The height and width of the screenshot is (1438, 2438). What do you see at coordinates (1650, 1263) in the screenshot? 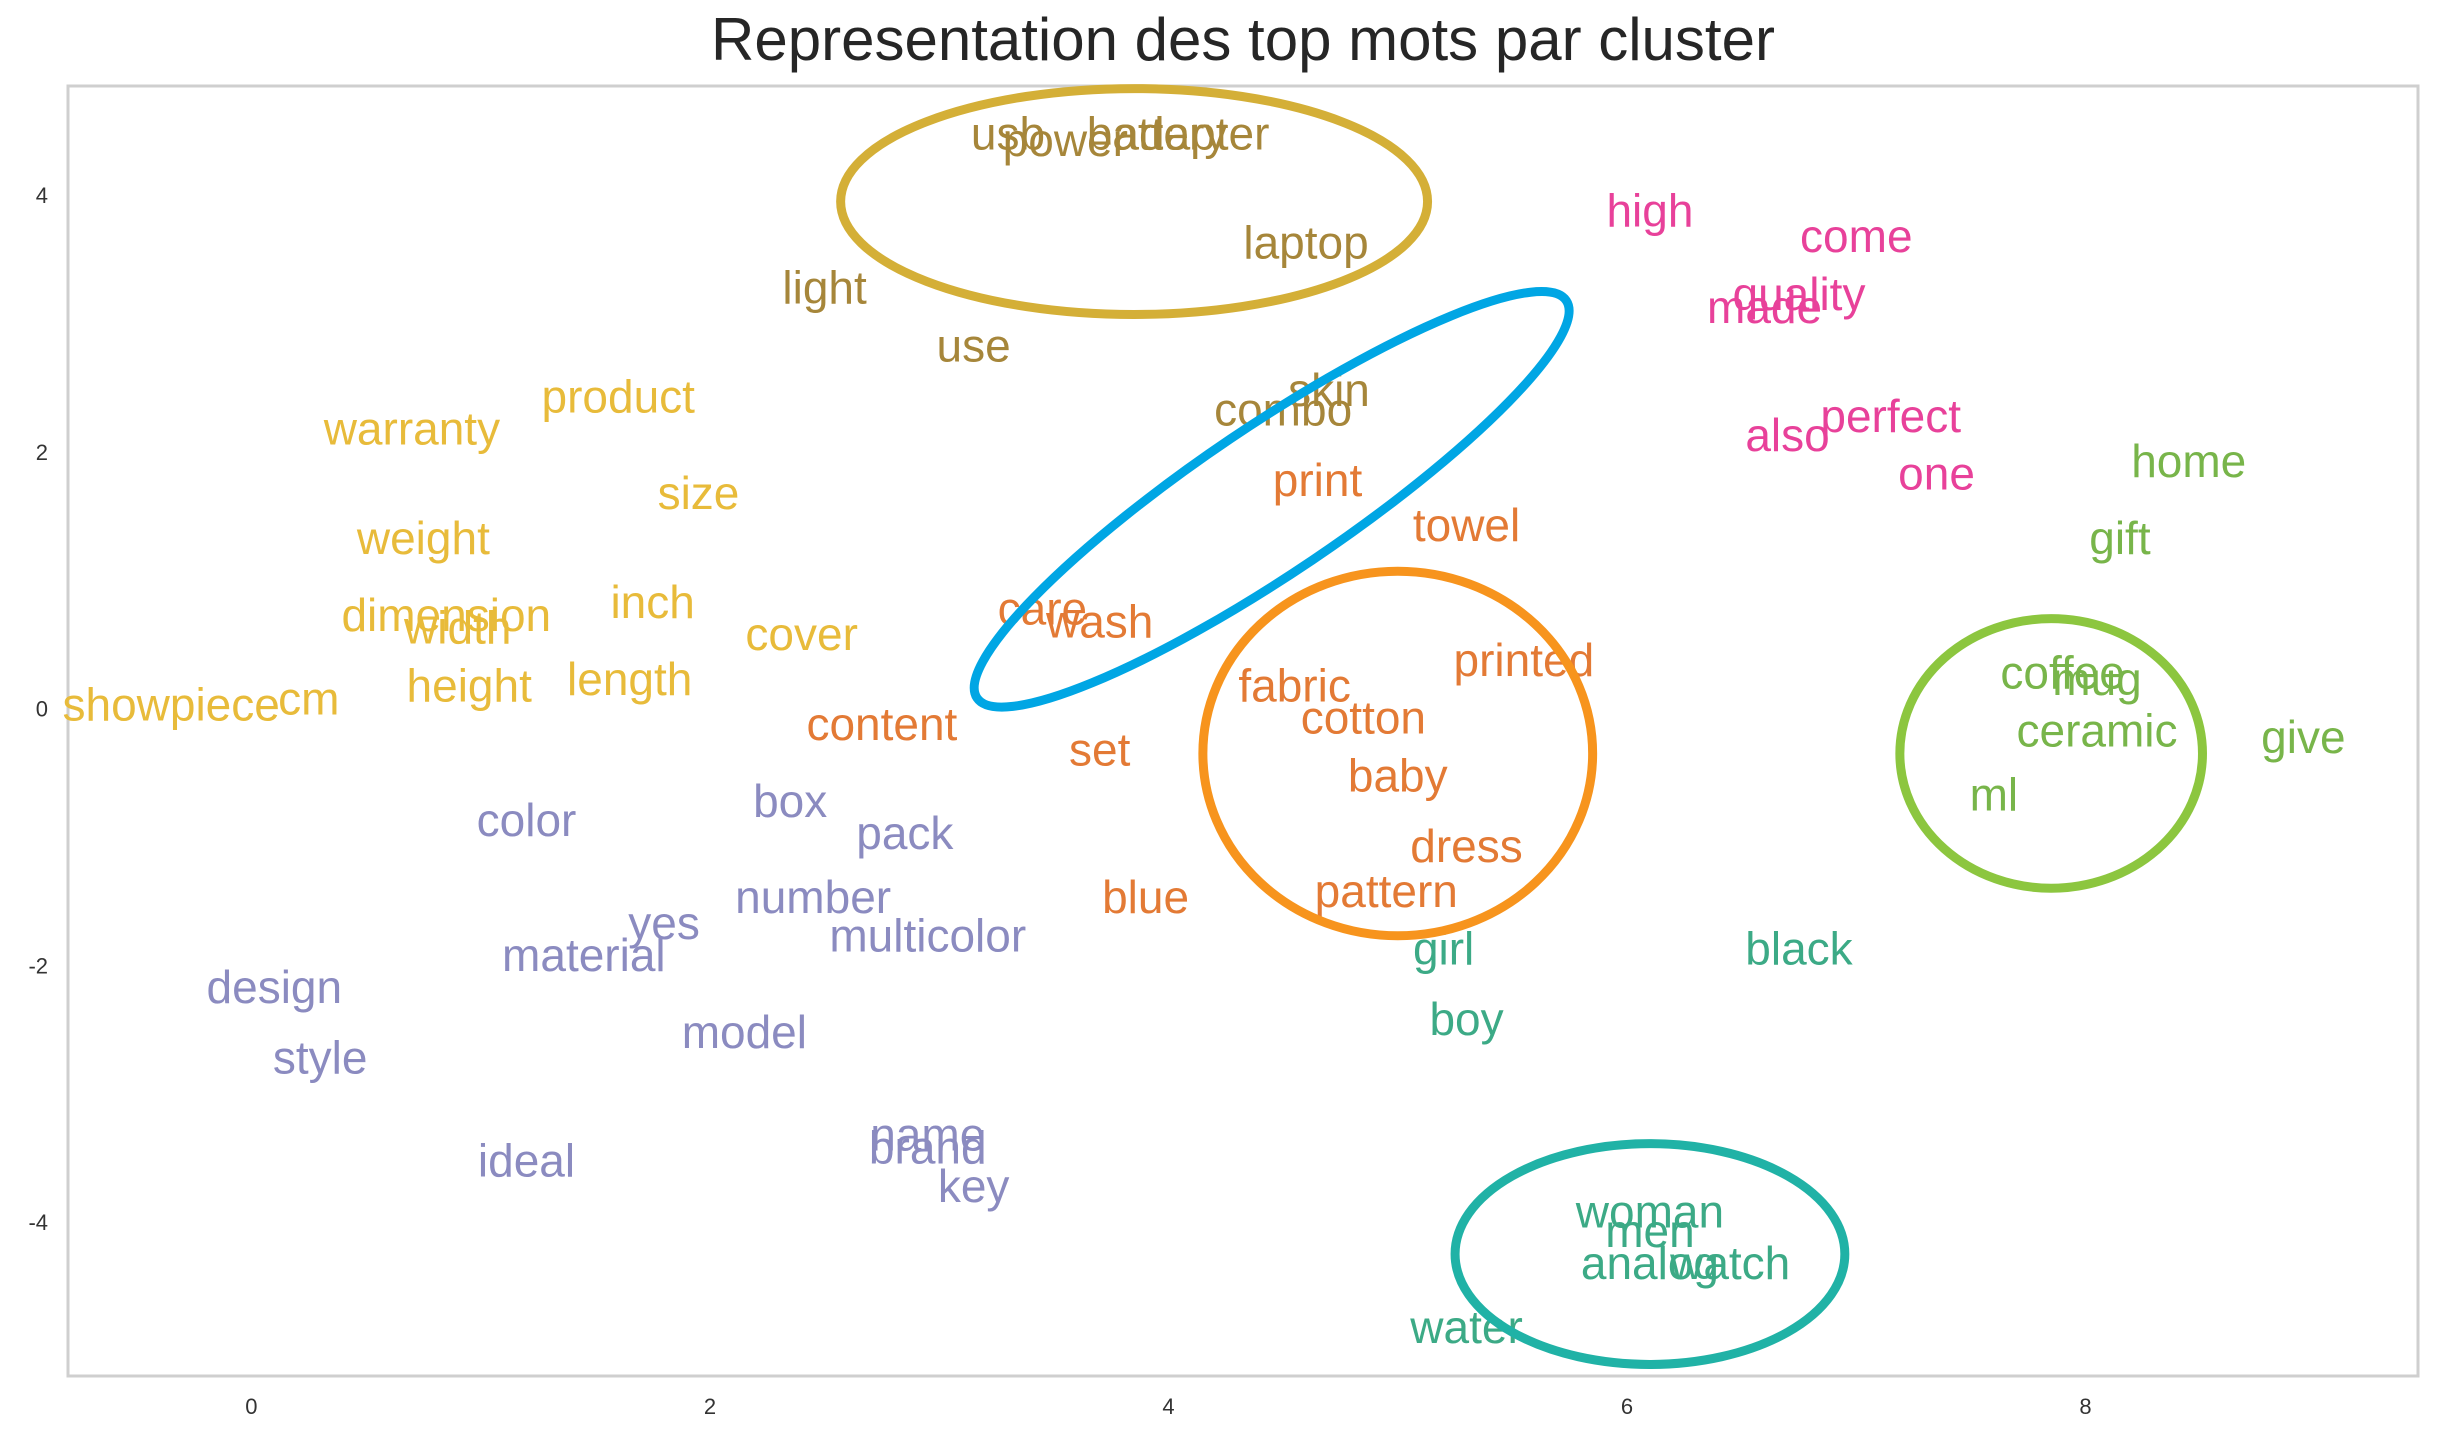
I see `word-label: analog` at bounding box center [1650, 1263].